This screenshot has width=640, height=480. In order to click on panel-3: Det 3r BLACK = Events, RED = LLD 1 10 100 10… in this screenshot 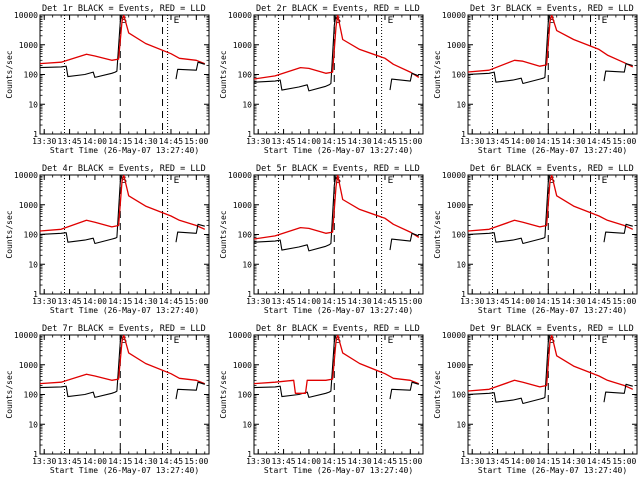, I will do `click(535, 79)`.